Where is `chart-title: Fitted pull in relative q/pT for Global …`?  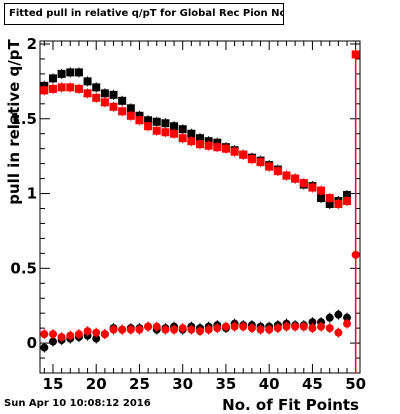
chart-title: Fitted pull in relative q/pT for Global … is located at coordinates (144, 14).